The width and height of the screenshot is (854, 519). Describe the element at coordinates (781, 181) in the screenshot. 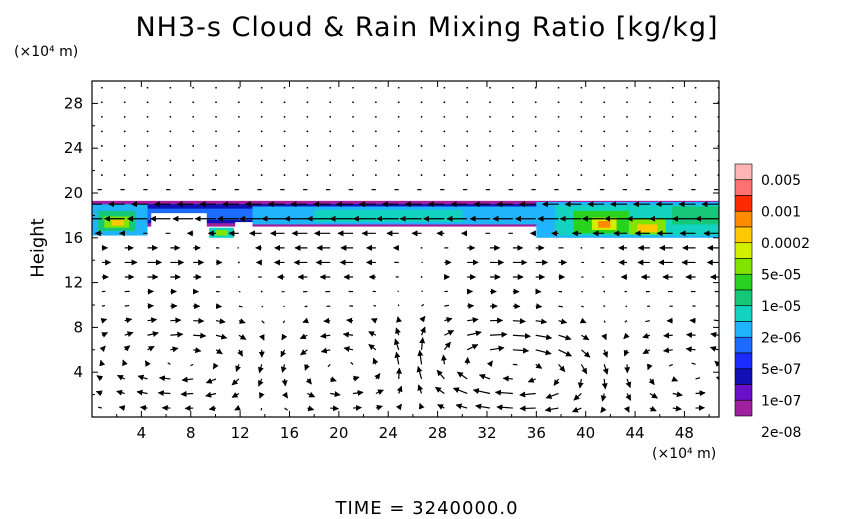

I see `colorbar-label: 0.005` at that location.